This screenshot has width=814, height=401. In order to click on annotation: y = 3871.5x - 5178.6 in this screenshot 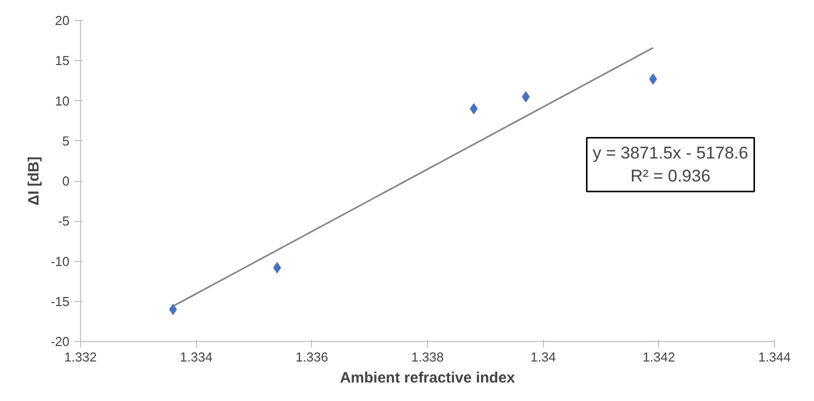, I will do `click(670, 153)`.